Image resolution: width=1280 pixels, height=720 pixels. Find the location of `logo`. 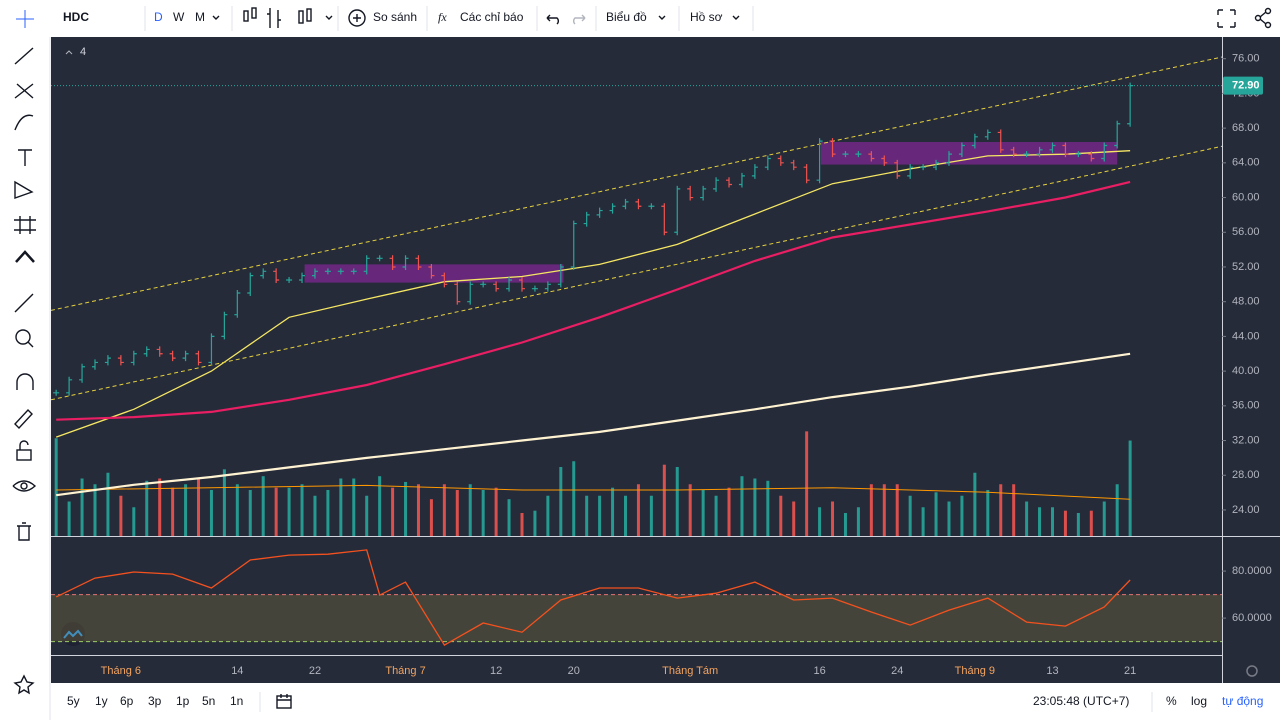

logo is located at coordinates (73, 634).